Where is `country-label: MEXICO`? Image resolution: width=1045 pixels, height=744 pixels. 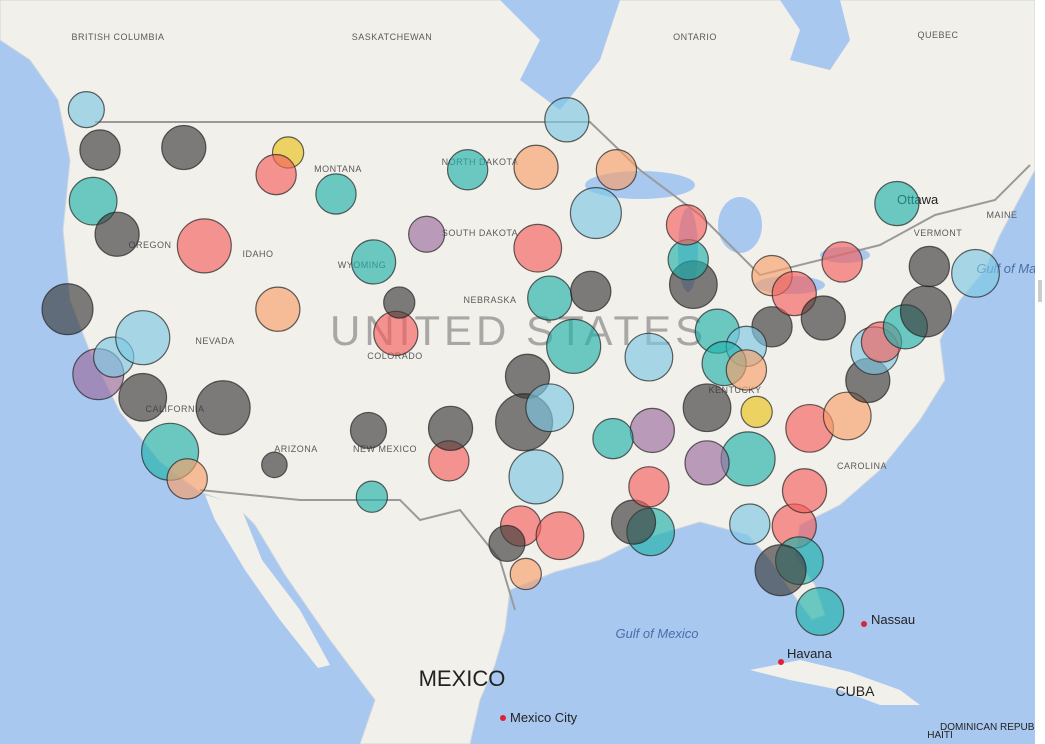
country-label: MEXICO is located at coordinates (462, 678).